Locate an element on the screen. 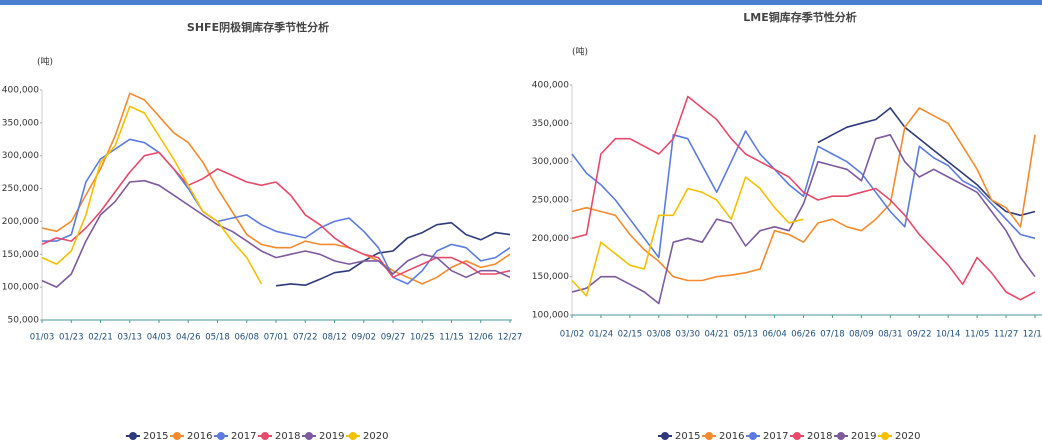 The image size is (1042, 444). x-tick-label: 09/22 is located at coordinates (919, 335).